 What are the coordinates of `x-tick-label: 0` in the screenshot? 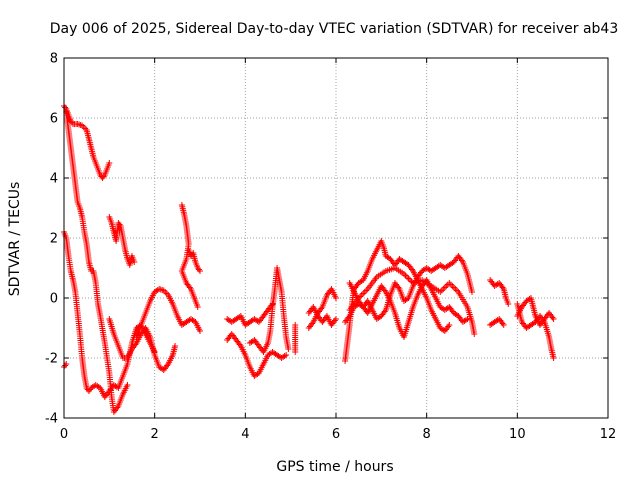 It's located at (64, 434).